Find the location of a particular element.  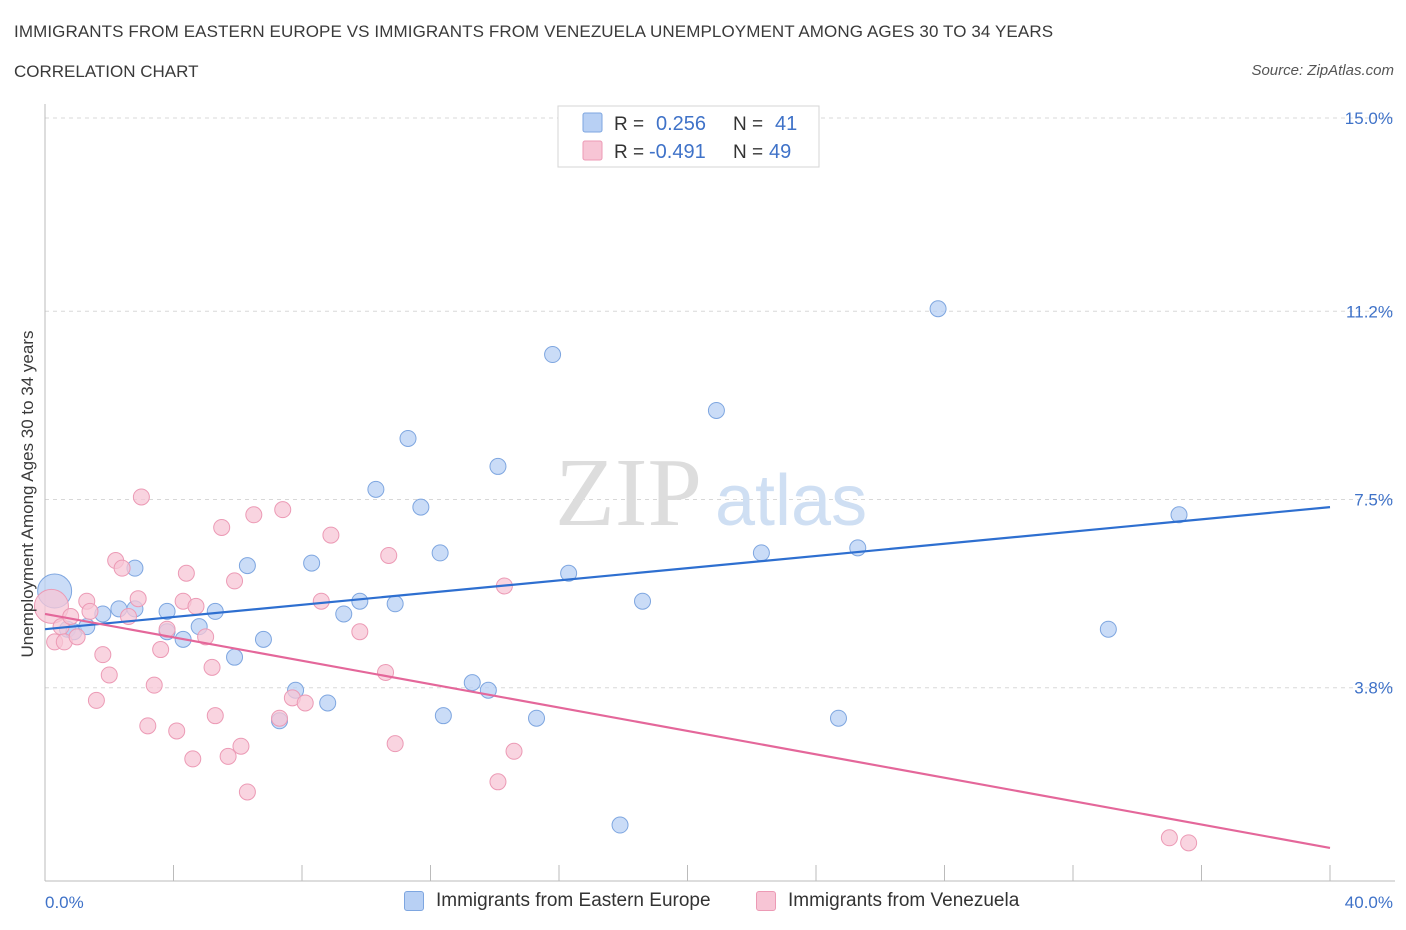

y-tick-labels: 15.0% 11.2% 7.5% 3.8% is located at coordinates (1369, 403).